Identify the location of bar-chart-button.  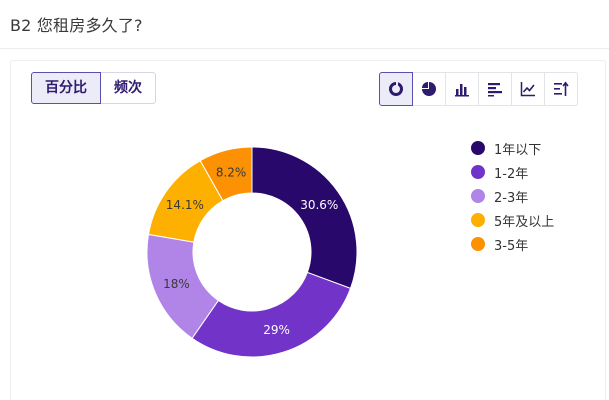
(462, 89).